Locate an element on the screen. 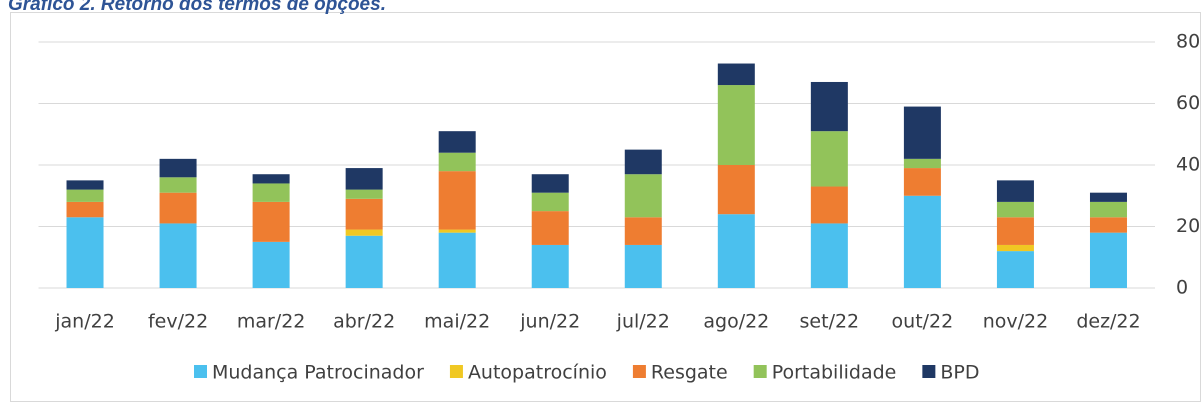  x-tick-label: jun/22 is located at coordinates (549, 322).